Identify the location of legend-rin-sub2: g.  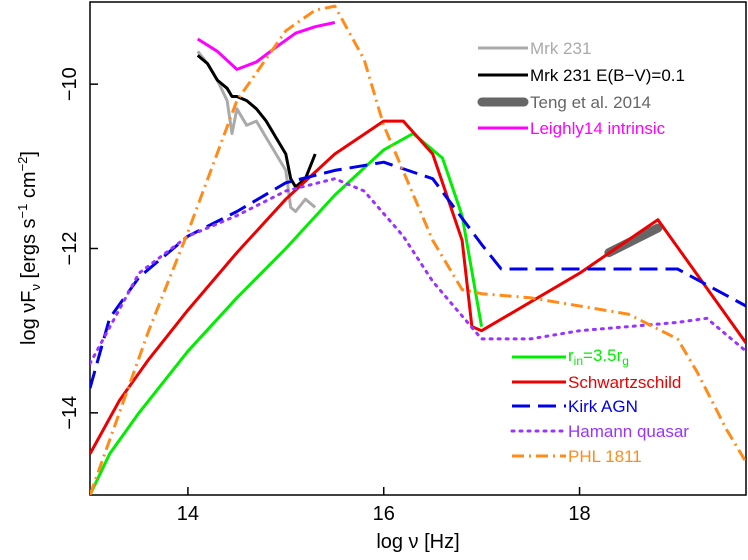
(625, 361).